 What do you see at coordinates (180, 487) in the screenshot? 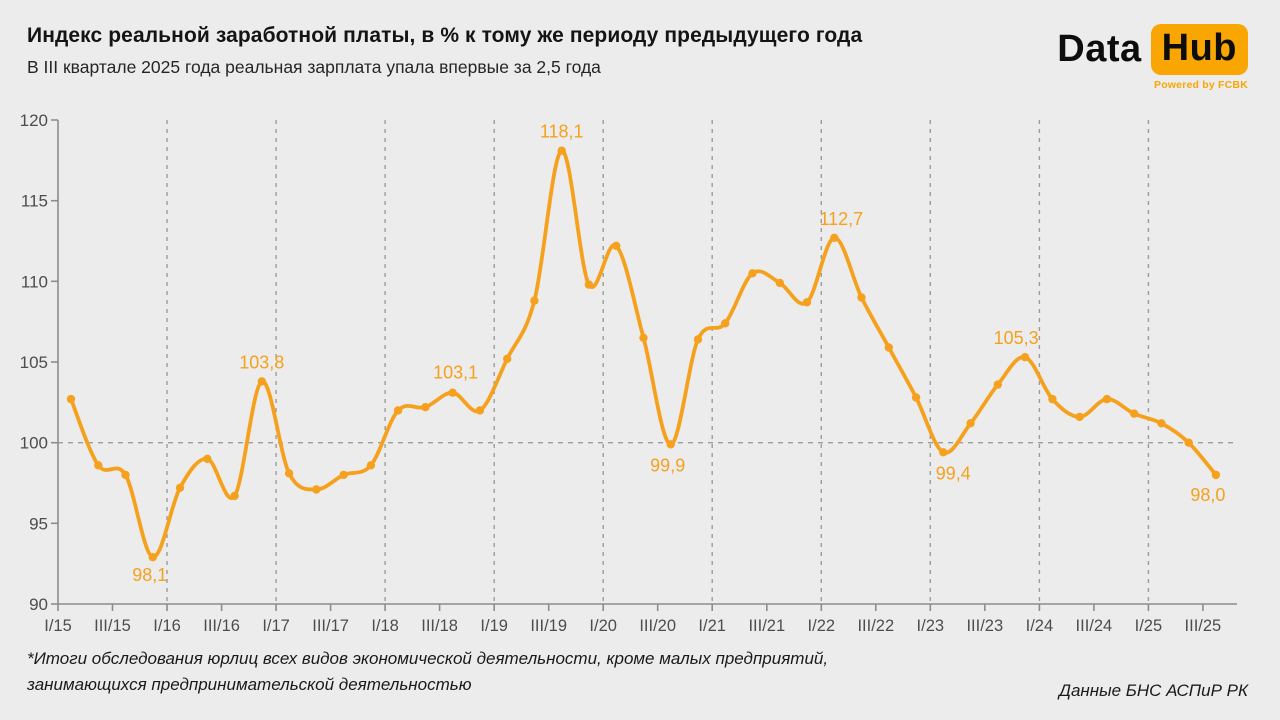
I see `data-point-I/16` at bounding box center [180, 487].